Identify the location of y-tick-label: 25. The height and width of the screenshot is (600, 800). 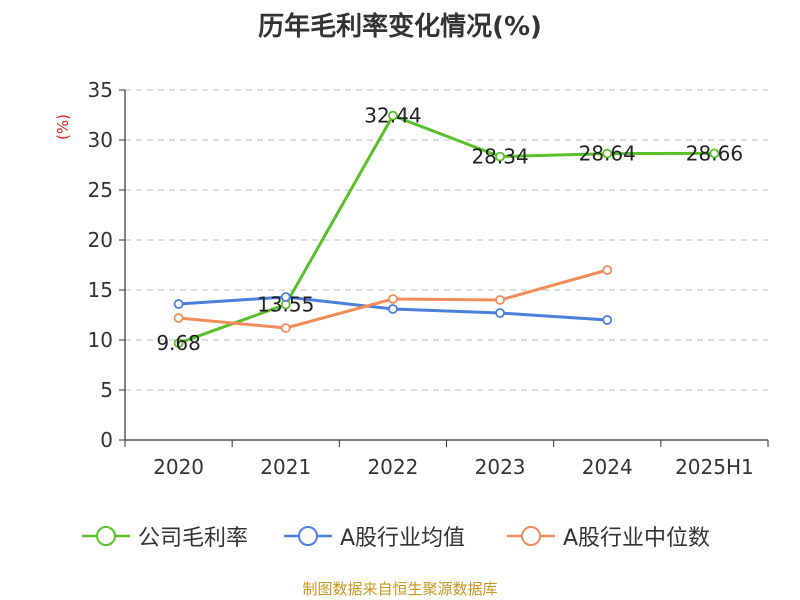
(100, 190).